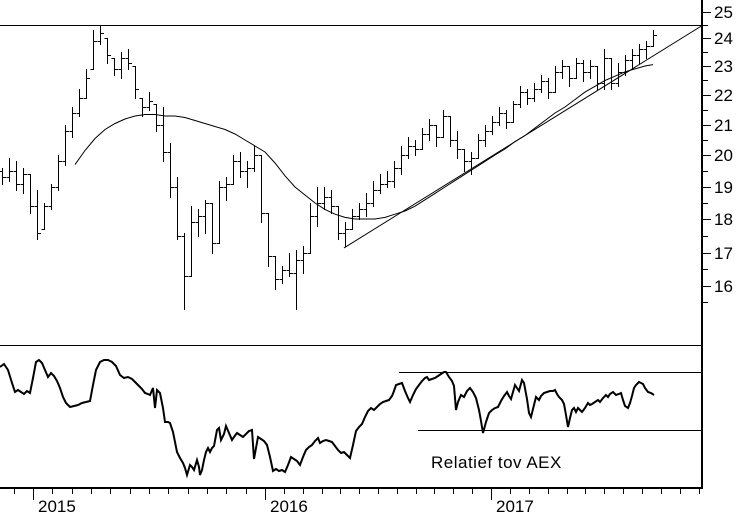  Describe the element at coordinates (515, 506) in the screenshot. I see `x-axis-year-label: 2017` at that location.